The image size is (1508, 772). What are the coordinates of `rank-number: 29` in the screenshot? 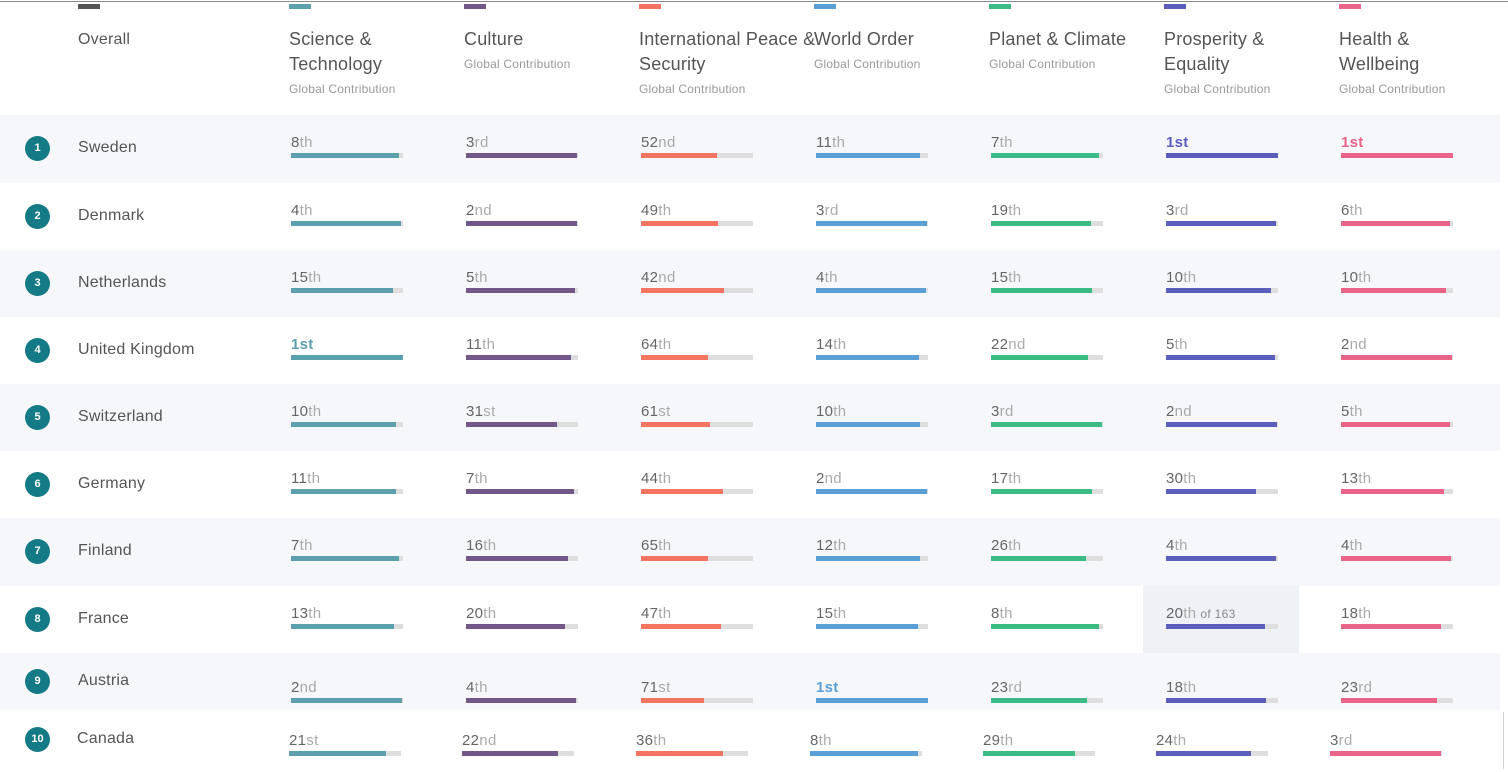 It's located at (992, 740).